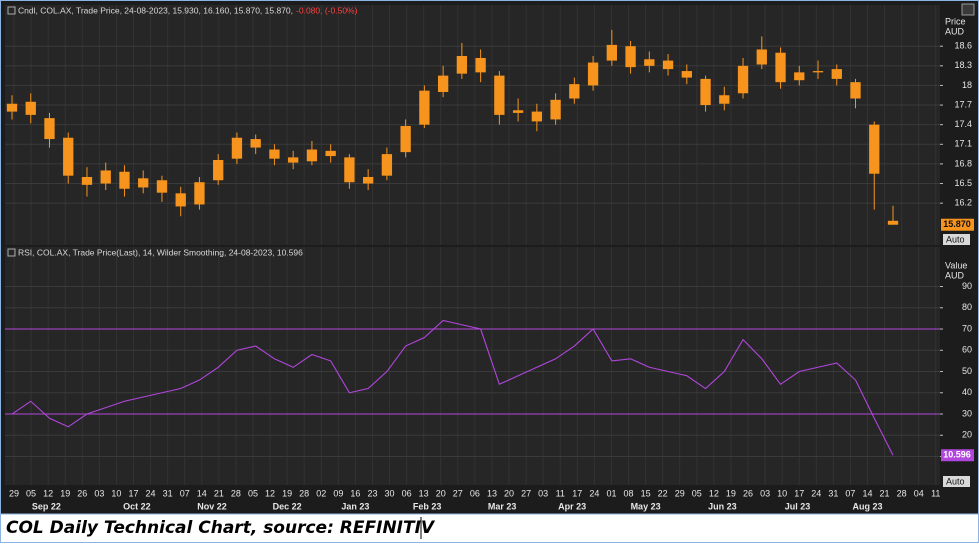  Describe the element at coordinates (212, 506) in the screenshot. I see `x-month-label: Nov 22` at that location.